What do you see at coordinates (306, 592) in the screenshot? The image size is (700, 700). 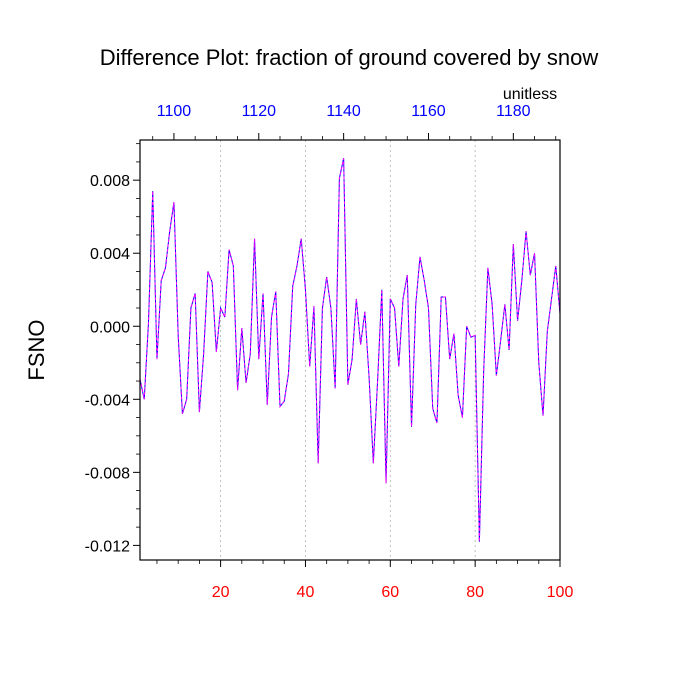 I see `x-bottom-tick-label: 40` at bounding box center [306, 592].